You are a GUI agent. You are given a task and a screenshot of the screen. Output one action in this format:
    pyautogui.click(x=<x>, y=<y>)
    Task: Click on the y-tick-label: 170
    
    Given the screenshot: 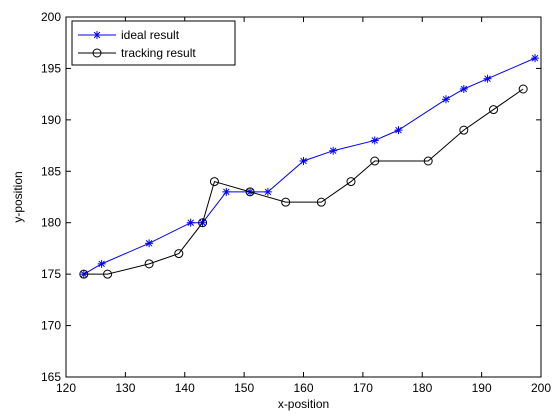 What is the action you would take?
    pyautogui.click(x=51, y=326)
    